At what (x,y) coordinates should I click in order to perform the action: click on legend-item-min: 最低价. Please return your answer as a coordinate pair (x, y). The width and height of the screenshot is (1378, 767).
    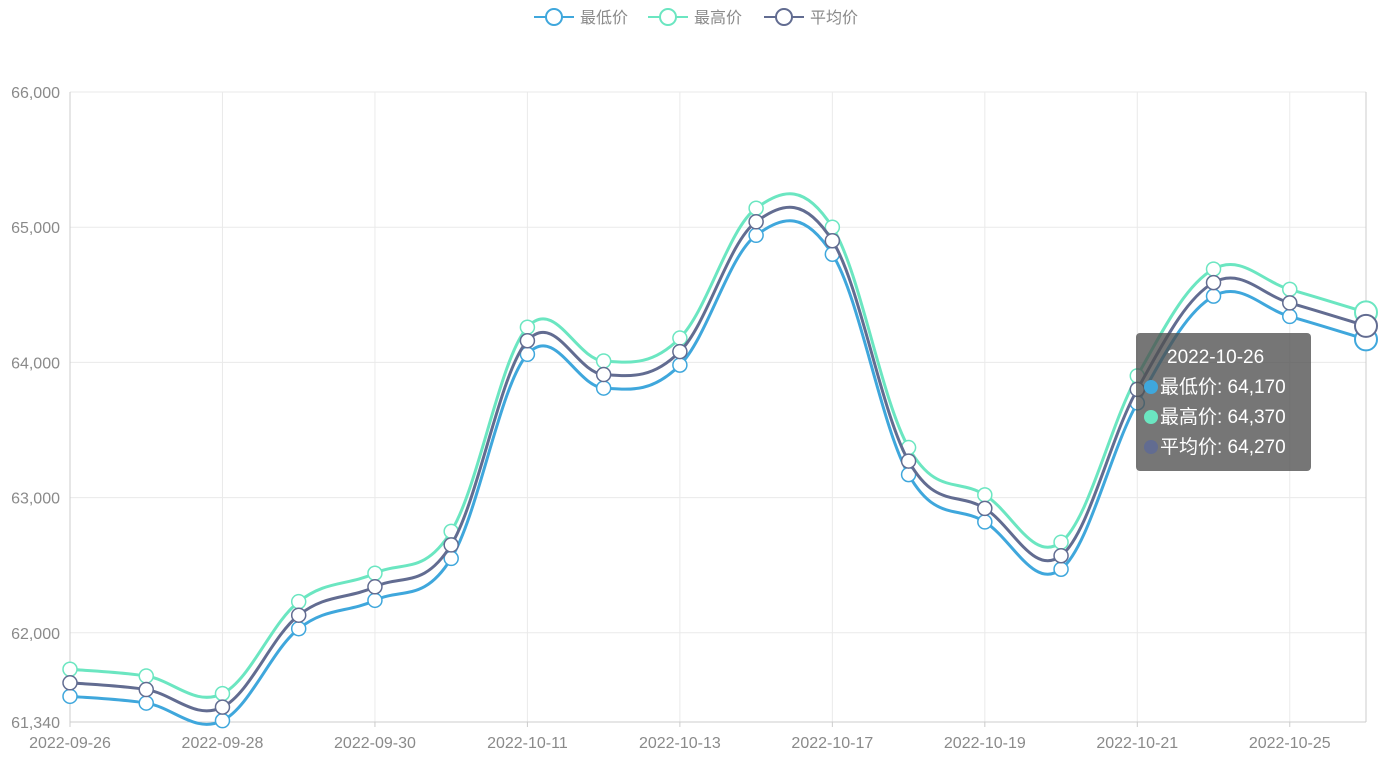
    Looking at the image, I should click on (581, 17).